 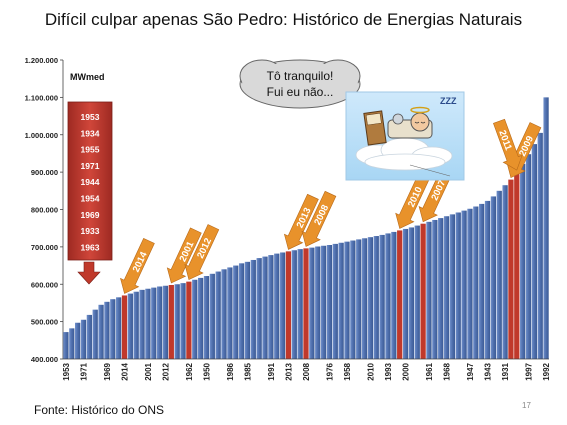 I want to click on year-annotation-arrow: 2014, so click(x=137, y=266).